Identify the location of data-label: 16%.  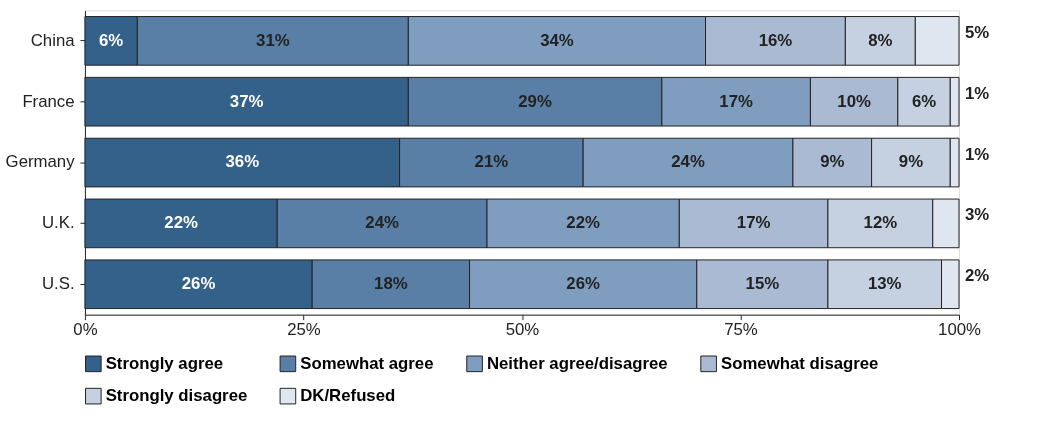
(775, 40).